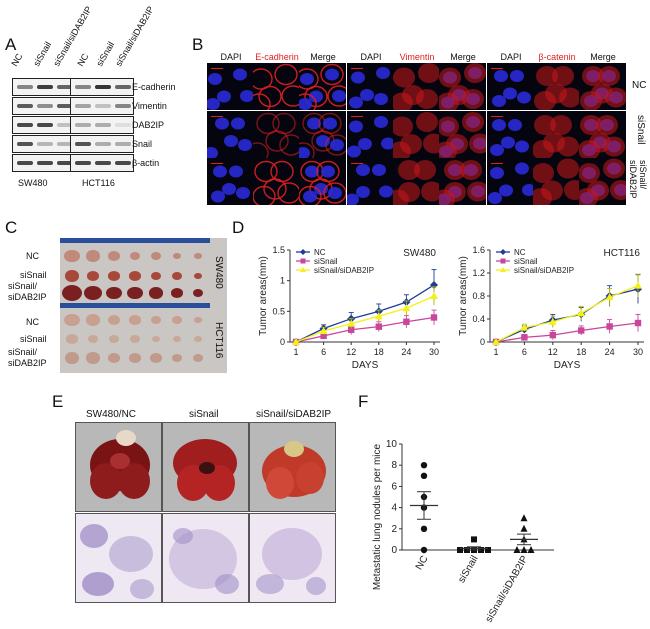  Describe the element at coordinates (567, 365) in the screenshot. I see `x-axis-label: DAYS` at that location.